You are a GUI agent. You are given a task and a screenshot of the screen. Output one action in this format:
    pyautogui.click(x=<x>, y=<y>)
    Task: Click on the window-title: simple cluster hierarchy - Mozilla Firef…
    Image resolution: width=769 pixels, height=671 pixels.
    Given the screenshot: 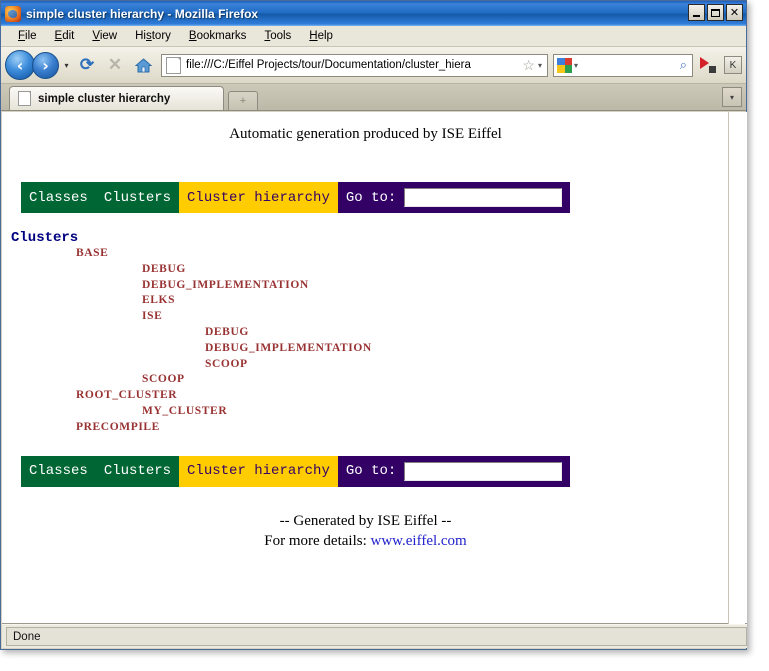 What is the action you would take?
    pyautogui.click(x=142, y=13)
    